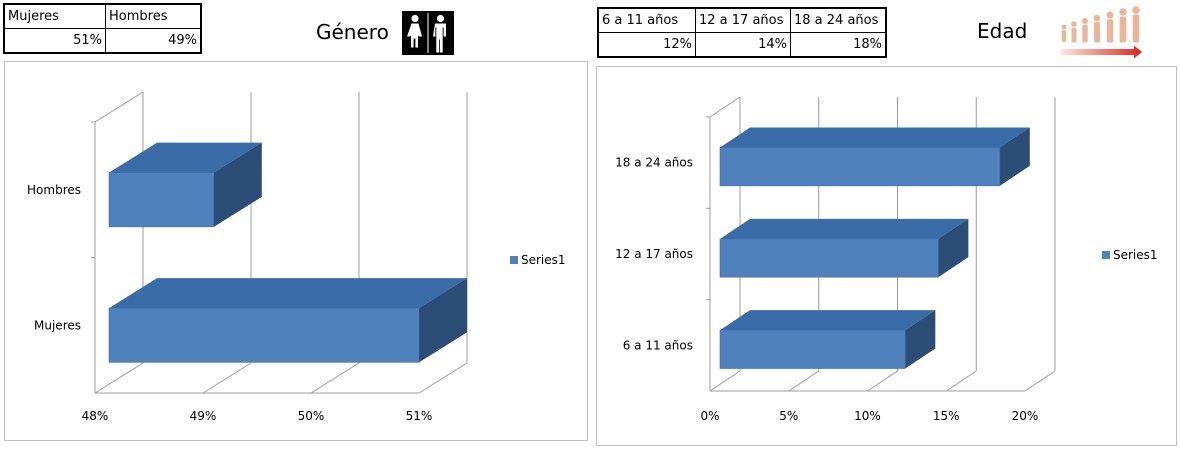 The width and height of the screenshot is (1180, 449). What do you see at coordinates (543, 260) in the screenshot?
I see `gender-legend-label: Series1` at bounding box center [543, 260].